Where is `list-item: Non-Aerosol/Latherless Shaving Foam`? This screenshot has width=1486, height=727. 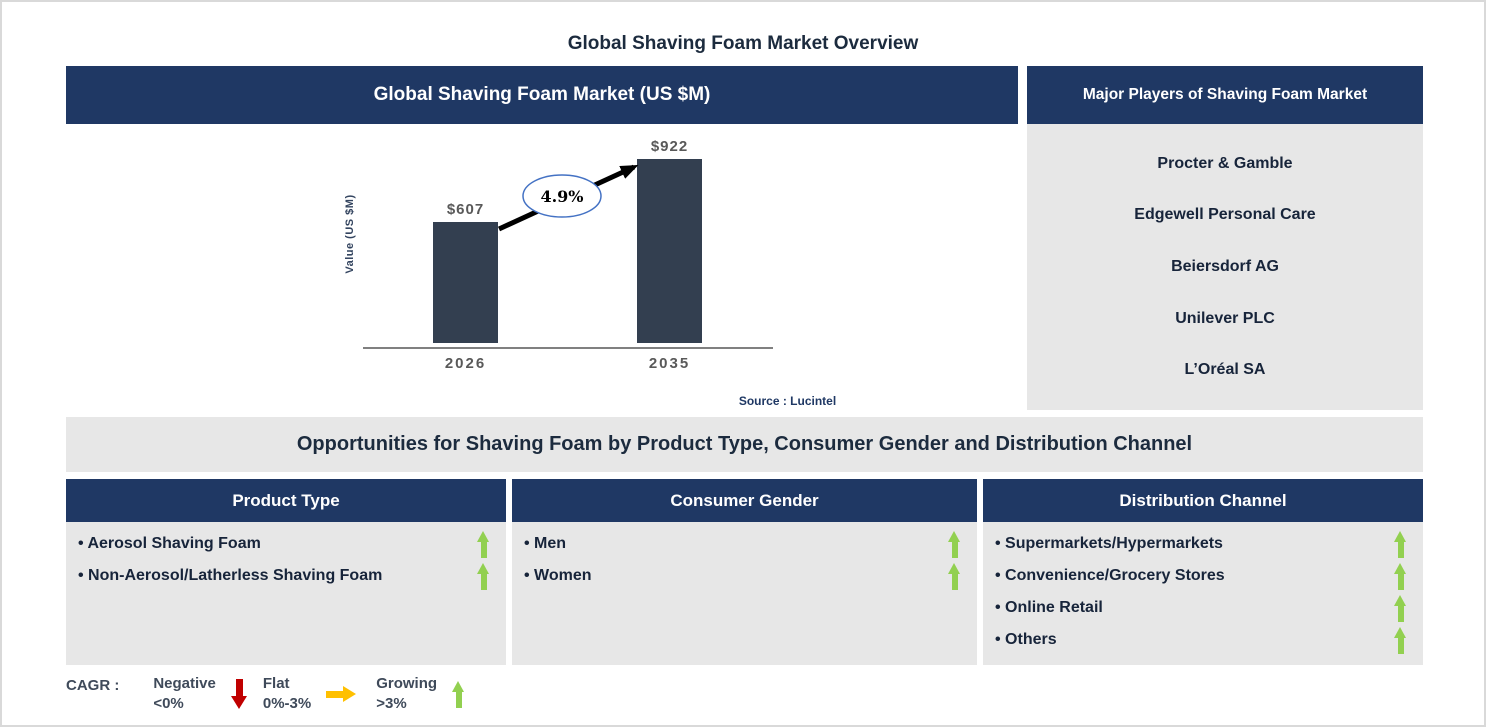 list-item: Non-Aerosol/Latherless Shaving Foam is located at coordinates (289, 576).